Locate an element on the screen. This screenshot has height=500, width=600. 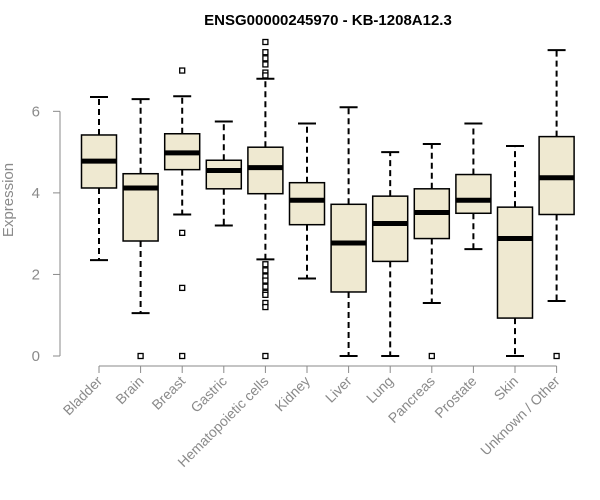
box-lung is located at coordinates (390, 254).